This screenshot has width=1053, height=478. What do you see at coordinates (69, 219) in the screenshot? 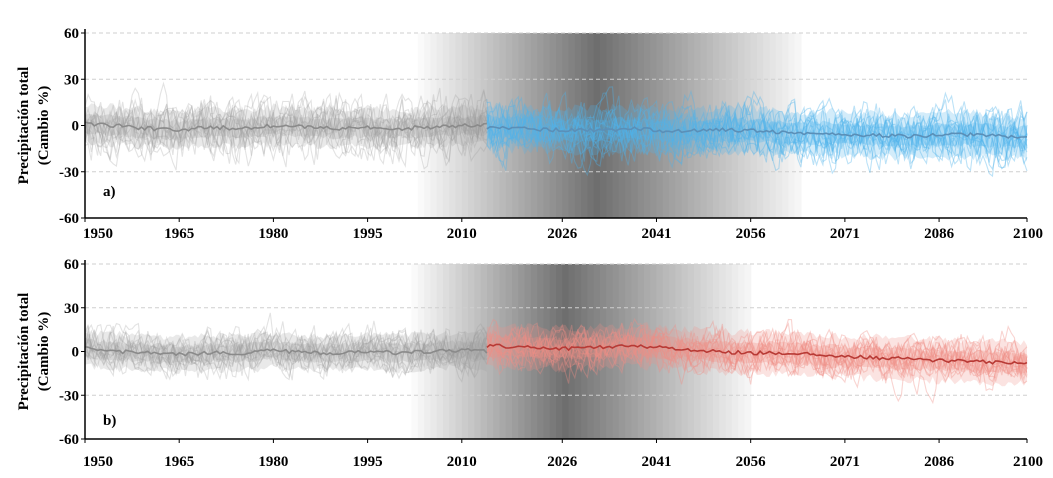
I see `y-tick-label: -60` at bounding box center [69, 219].